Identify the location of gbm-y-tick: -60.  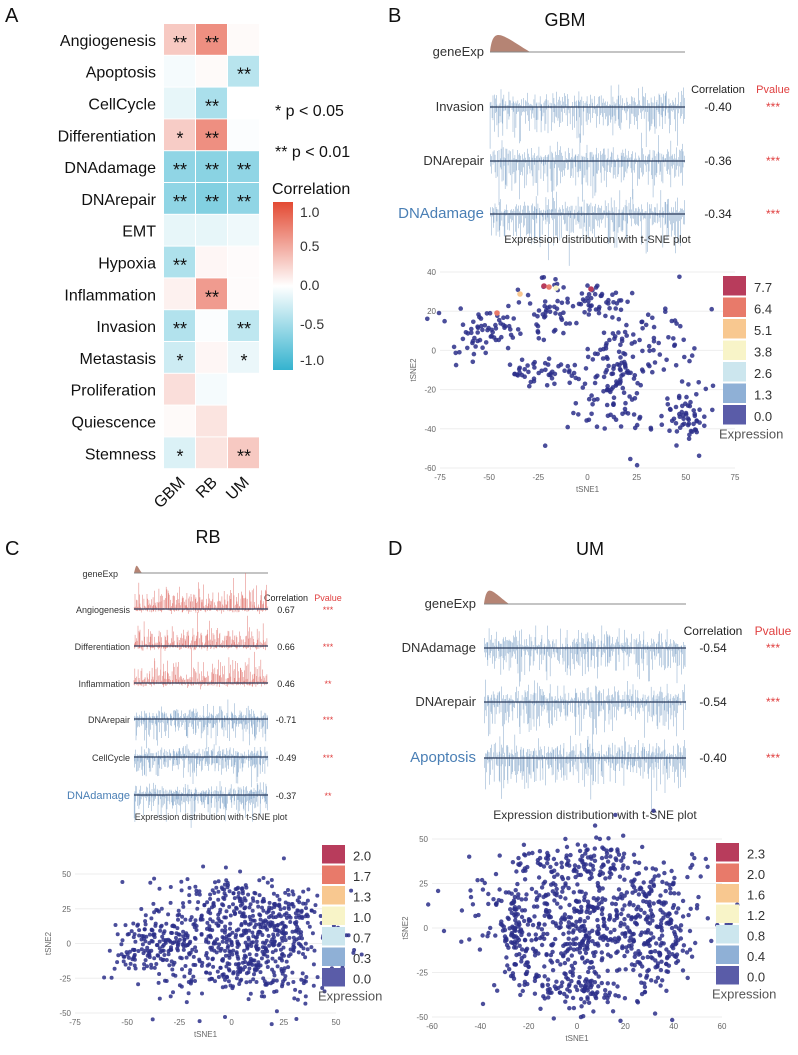
(430, 468).